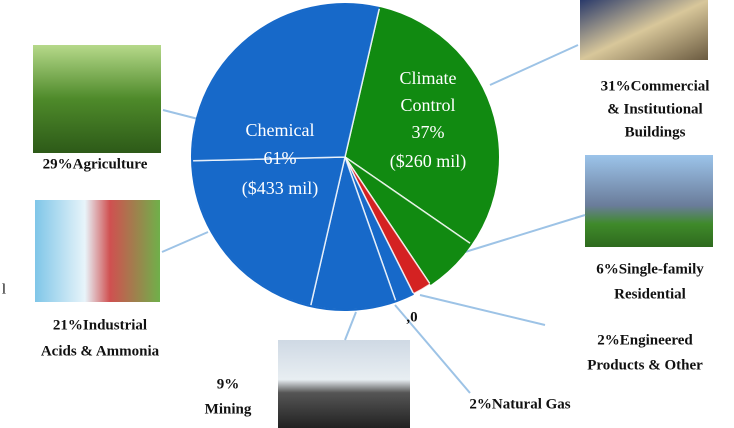  Describe the element at coordinates (100, 325) in the screenshot. I see `slice-label: 21%Industrial` at that location.